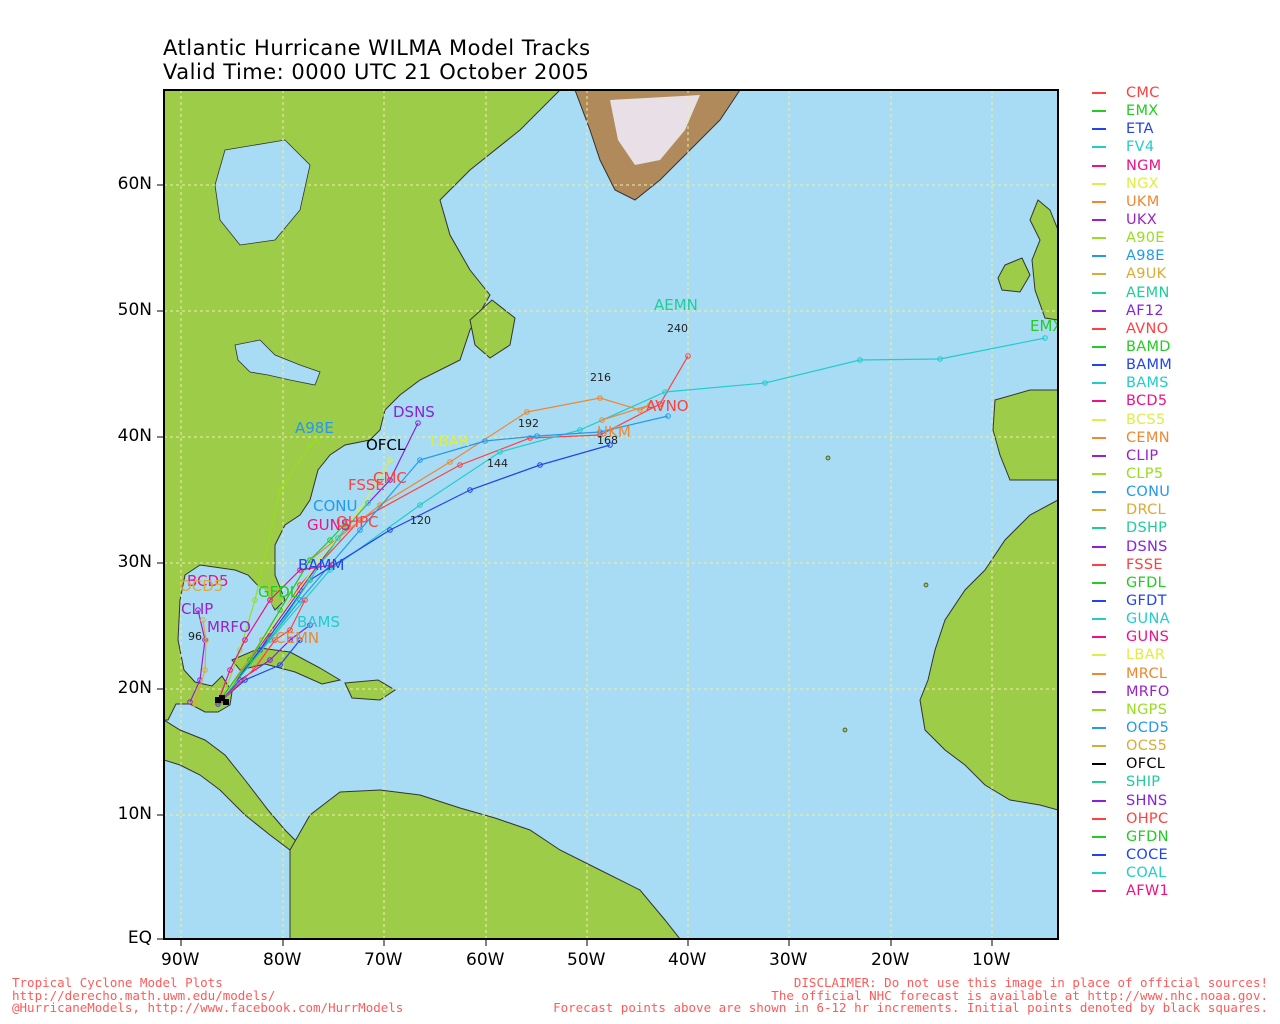 The width and height of the screenshot is (1280, 1024). Describe the element at coordinates (277, 362) in the screenshot. I see `great-lakes` at that location.